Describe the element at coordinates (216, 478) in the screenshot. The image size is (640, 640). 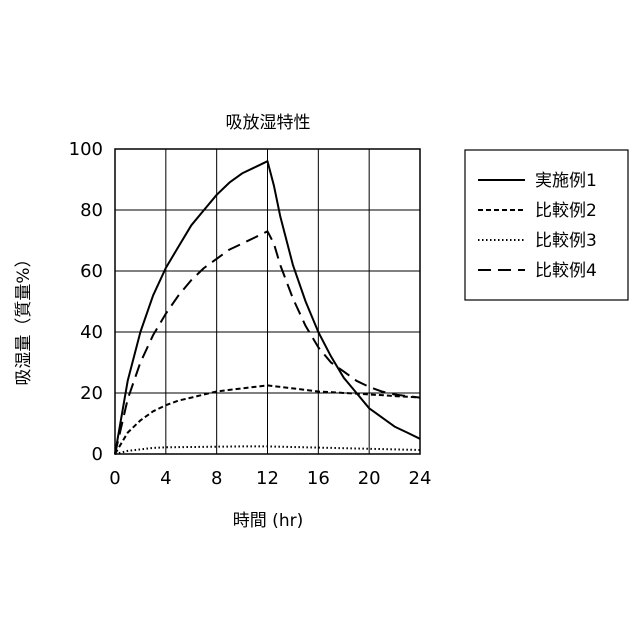
I see `x-tick-label: 8` at that location.